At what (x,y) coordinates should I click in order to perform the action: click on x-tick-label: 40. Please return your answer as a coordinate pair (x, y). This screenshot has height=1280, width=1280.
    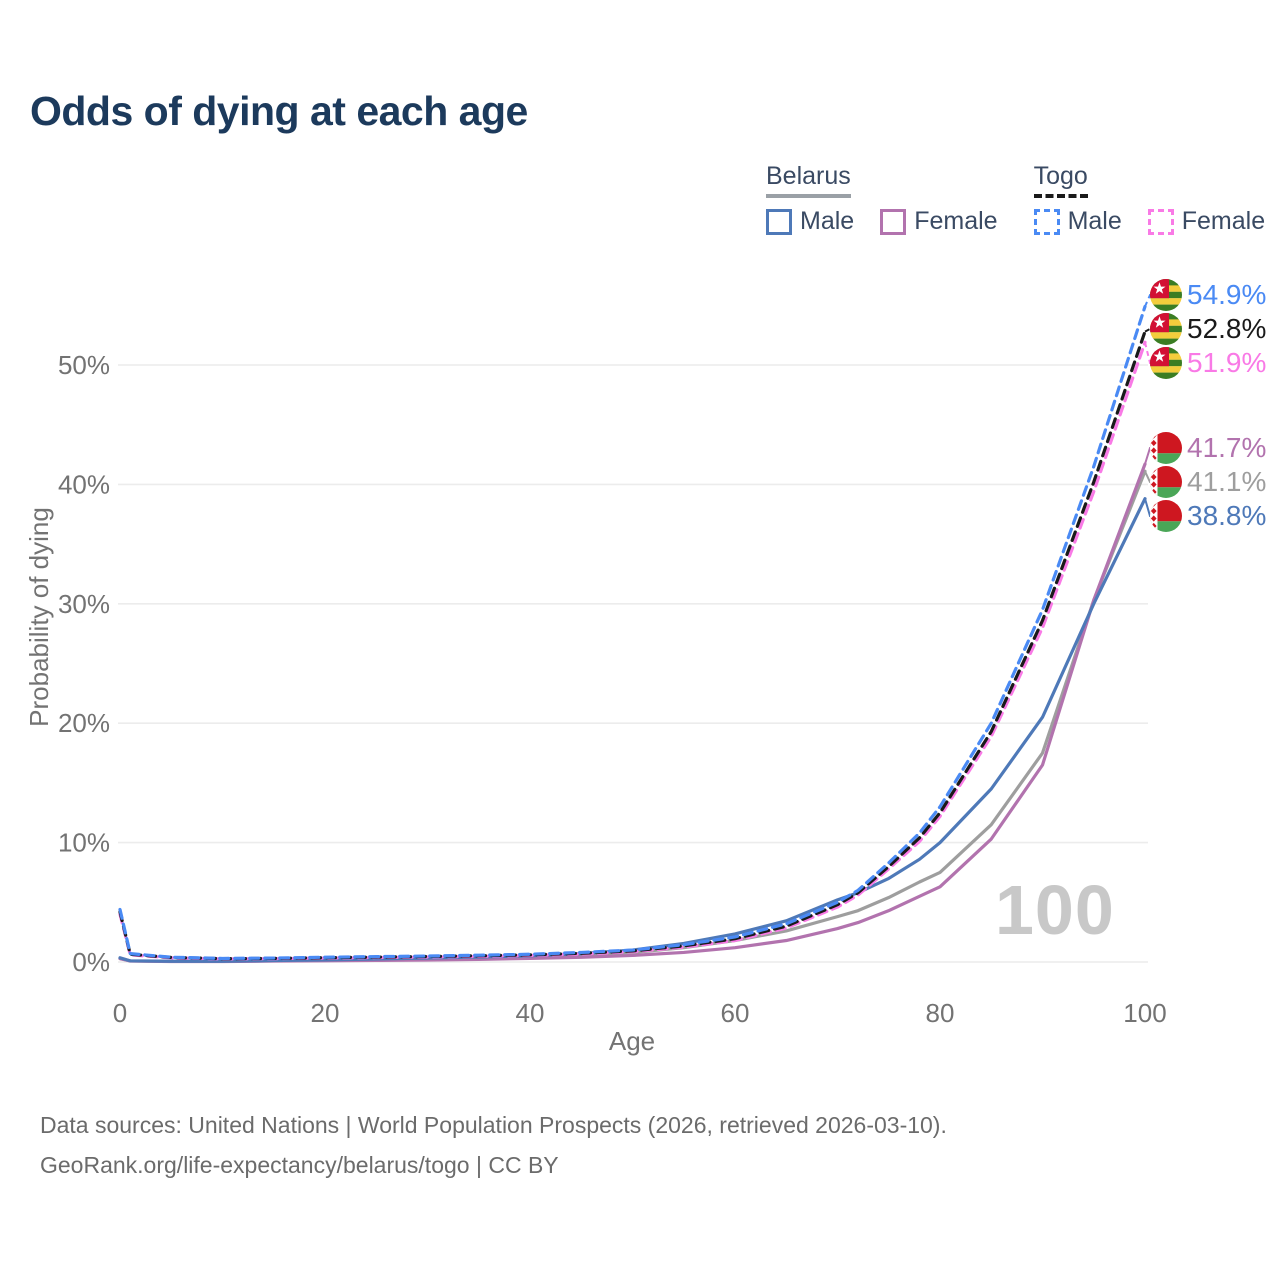
    Looking at the image, I should click on (530, 1013).